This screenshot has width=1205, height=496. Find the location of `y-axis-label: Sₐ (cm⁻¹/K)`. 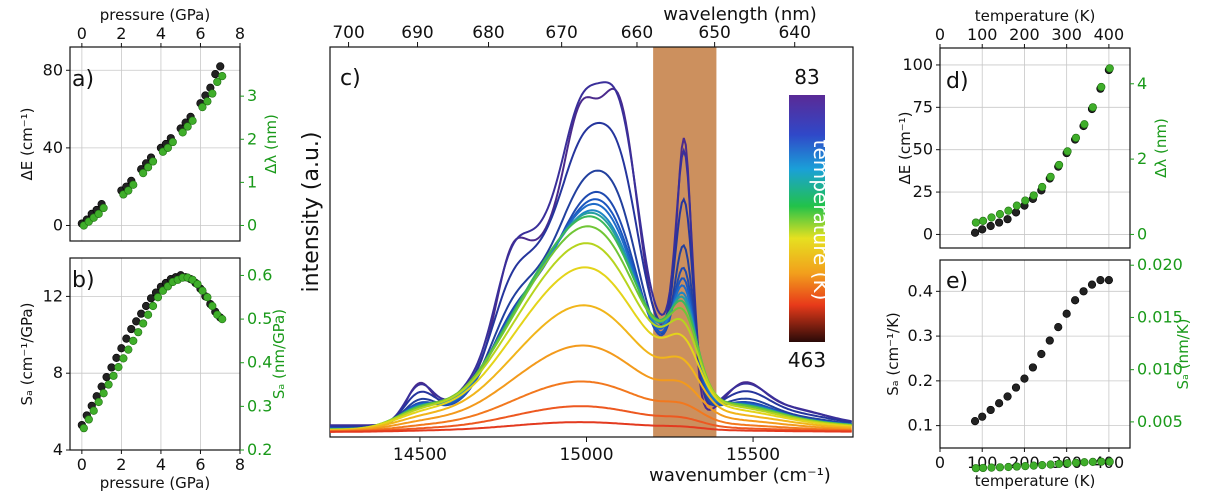

y-axis-label: Sₐ (cm⁻¹/K) is located at coordinates (893, 354).